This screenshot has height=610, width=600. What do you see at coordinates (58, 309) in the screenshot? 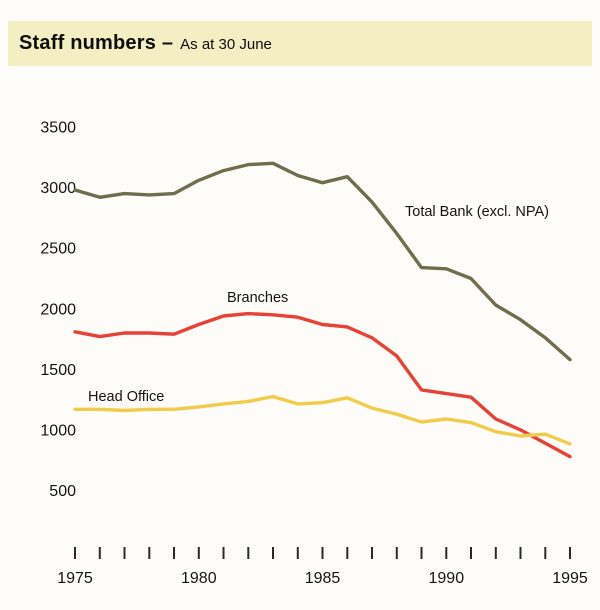
I see `y-axis-label: 2000` at bounding box center [58, 309].